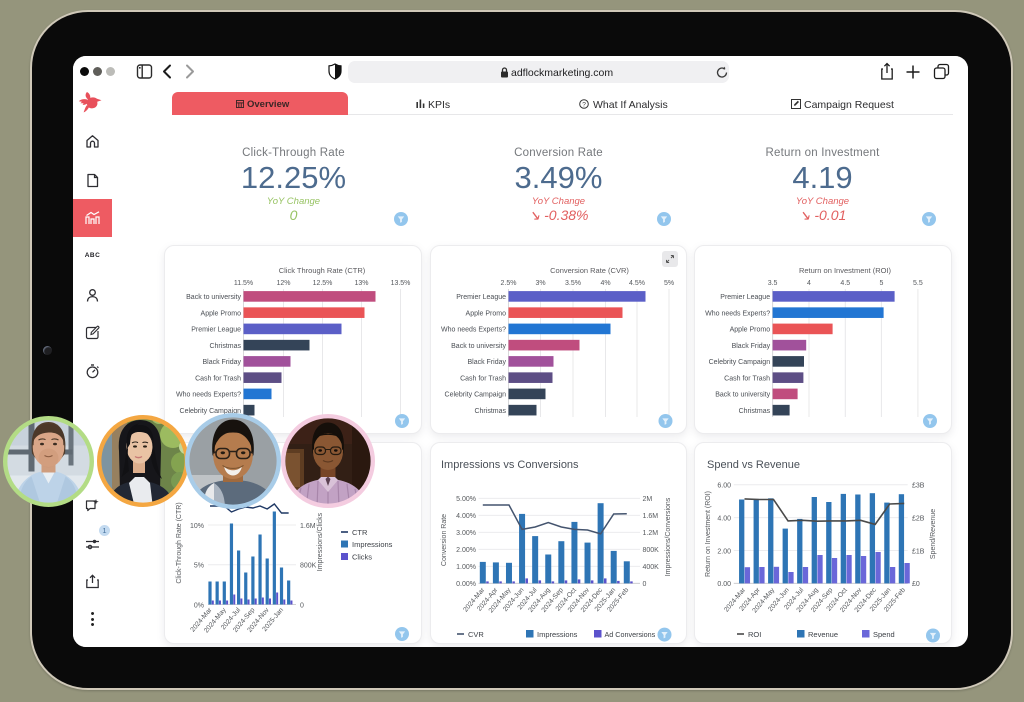 This screenshot has width=1024, height=702. What do you see at coordinates (918, 518) in the screenshot?
I see `svg-text: £2B` at bounding box center [918, 518].